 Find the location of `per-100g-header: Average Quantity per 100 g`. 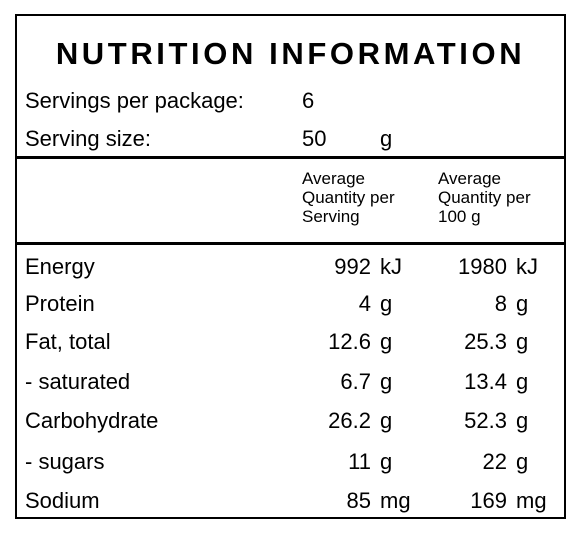

per-100g-header: Average Quantity per 100 g is located at coordinates (484, 197).